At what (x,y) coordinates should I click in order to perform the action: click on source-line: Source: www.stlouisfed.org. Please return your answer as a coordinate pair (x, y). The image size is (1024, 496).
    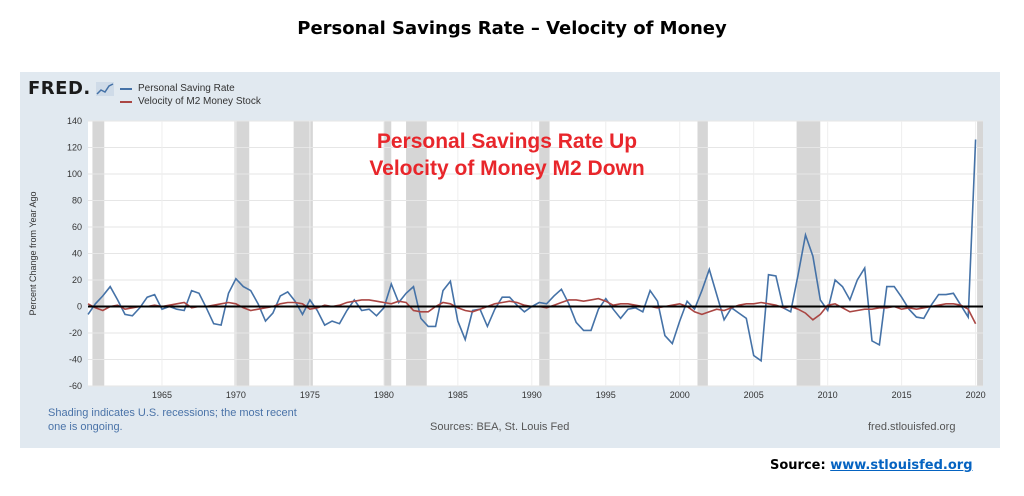
    Looking at the image, I should click on (871, 465).